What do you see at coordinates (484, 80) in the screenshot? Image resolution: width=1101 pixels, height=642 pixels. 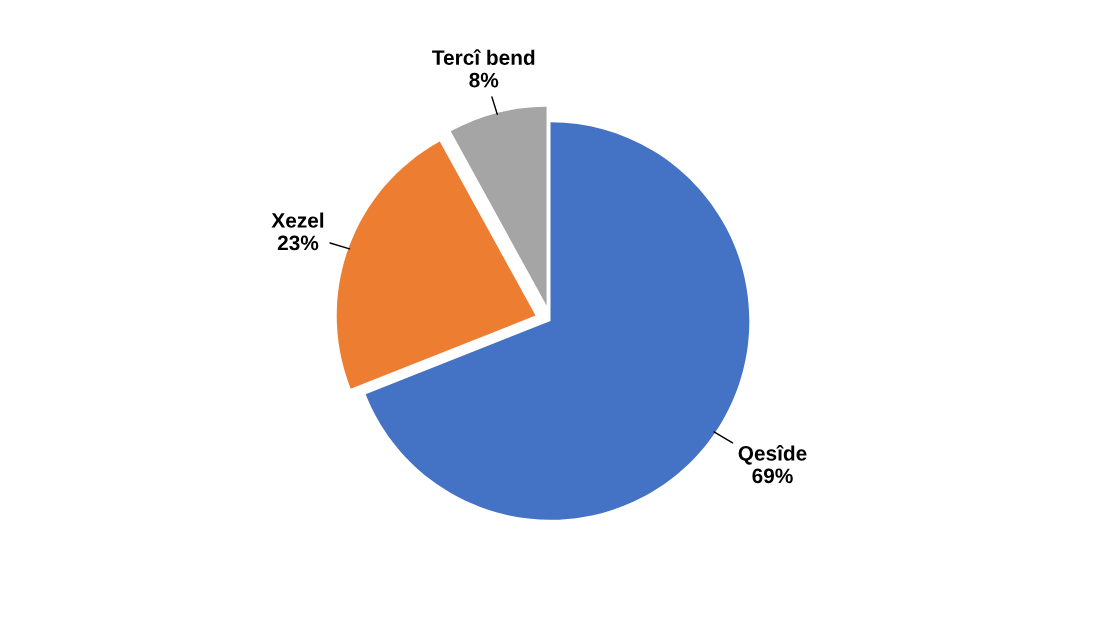 I see `data-label: 8%` at bounding box center [484, 80].